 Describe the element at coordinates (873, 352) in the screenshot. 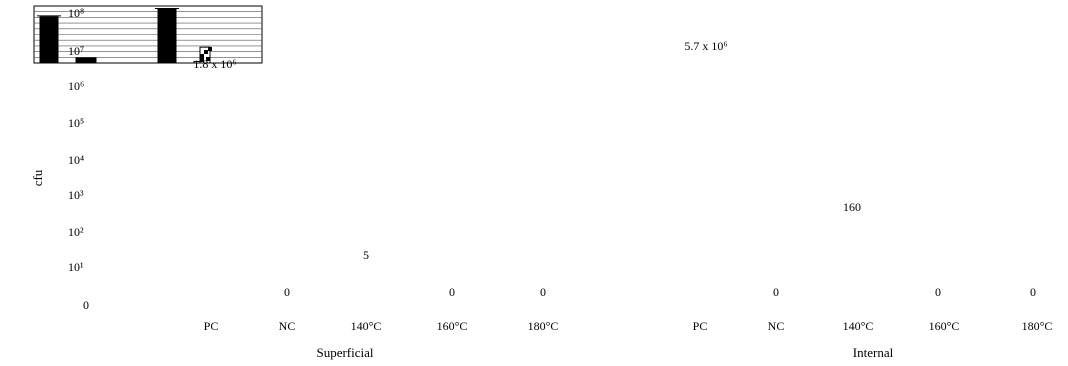

I see `group-label: Internal` at that location.